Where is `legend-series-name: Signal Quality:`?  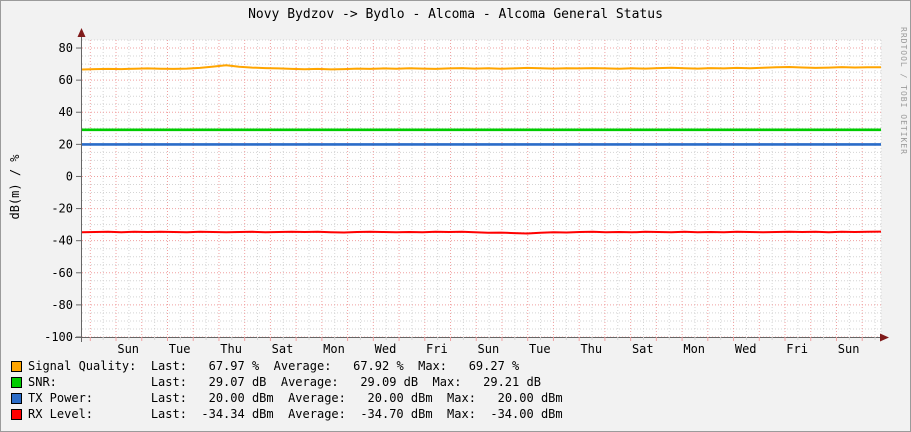 legend-series-name: Signal Quality: is located at coordinates (82, 366).